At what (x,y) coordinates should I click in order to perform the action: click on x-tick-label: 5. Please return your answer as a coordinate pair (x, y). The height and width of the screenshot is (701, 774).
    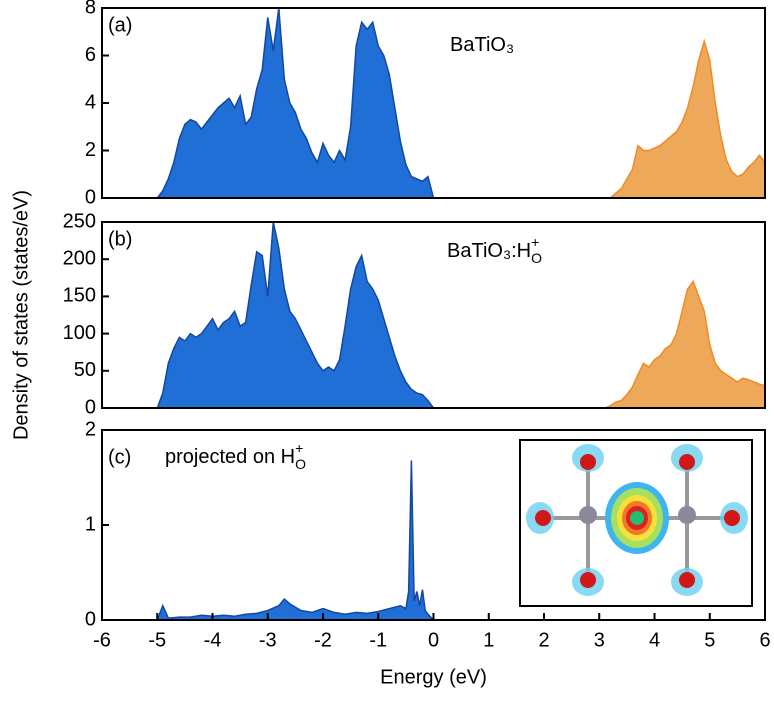
    Looking at the image, I should click on (709, 640).